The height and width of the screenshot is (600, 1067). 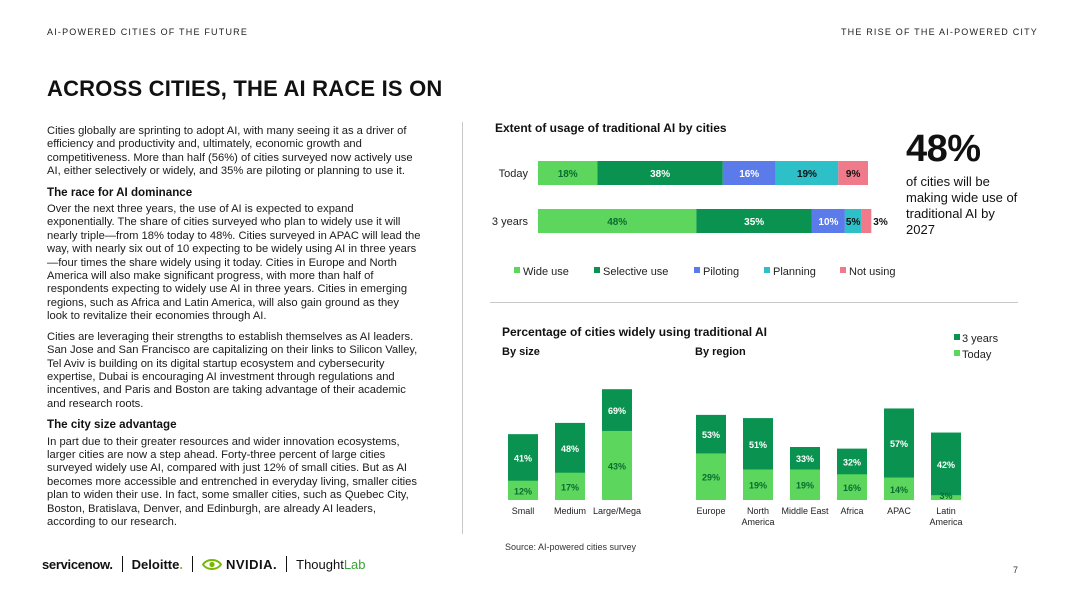 I want to click on segment-data-label: 5%, so click(x=853, y=222).